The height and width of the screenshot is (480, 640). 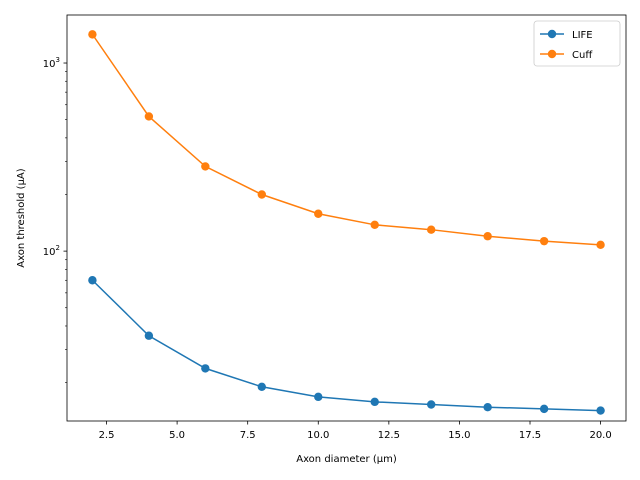 What do you see at coordinates (577, 43) in the screenshot?
I see `legend: LIFE Cuff` at bounding box center [577, 43].